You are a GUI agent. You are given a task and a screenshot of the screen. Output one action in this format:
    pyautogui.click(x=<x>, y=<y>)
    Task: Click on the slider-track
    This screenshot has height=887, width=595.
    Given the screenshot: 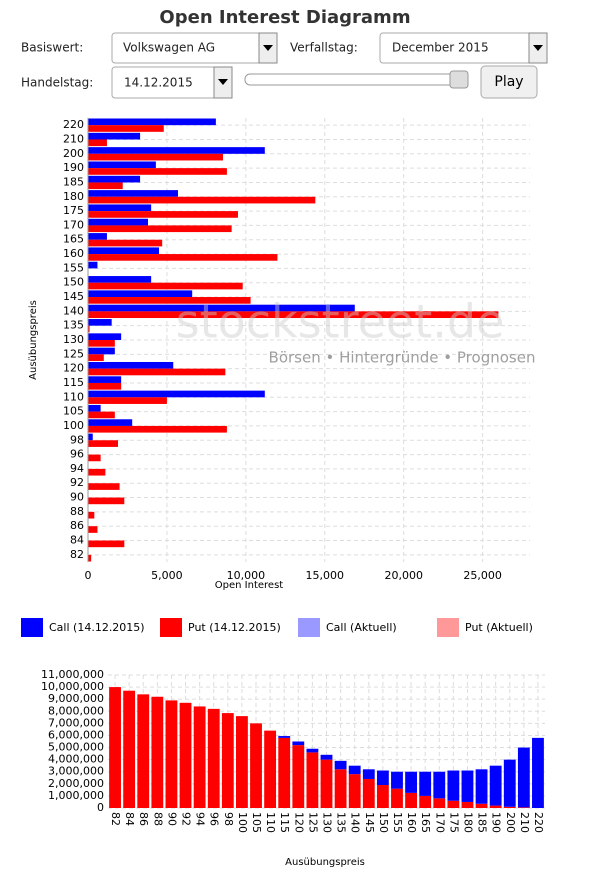 What is the action you would take?
    pyautogui.click(x=356, y=79)
    